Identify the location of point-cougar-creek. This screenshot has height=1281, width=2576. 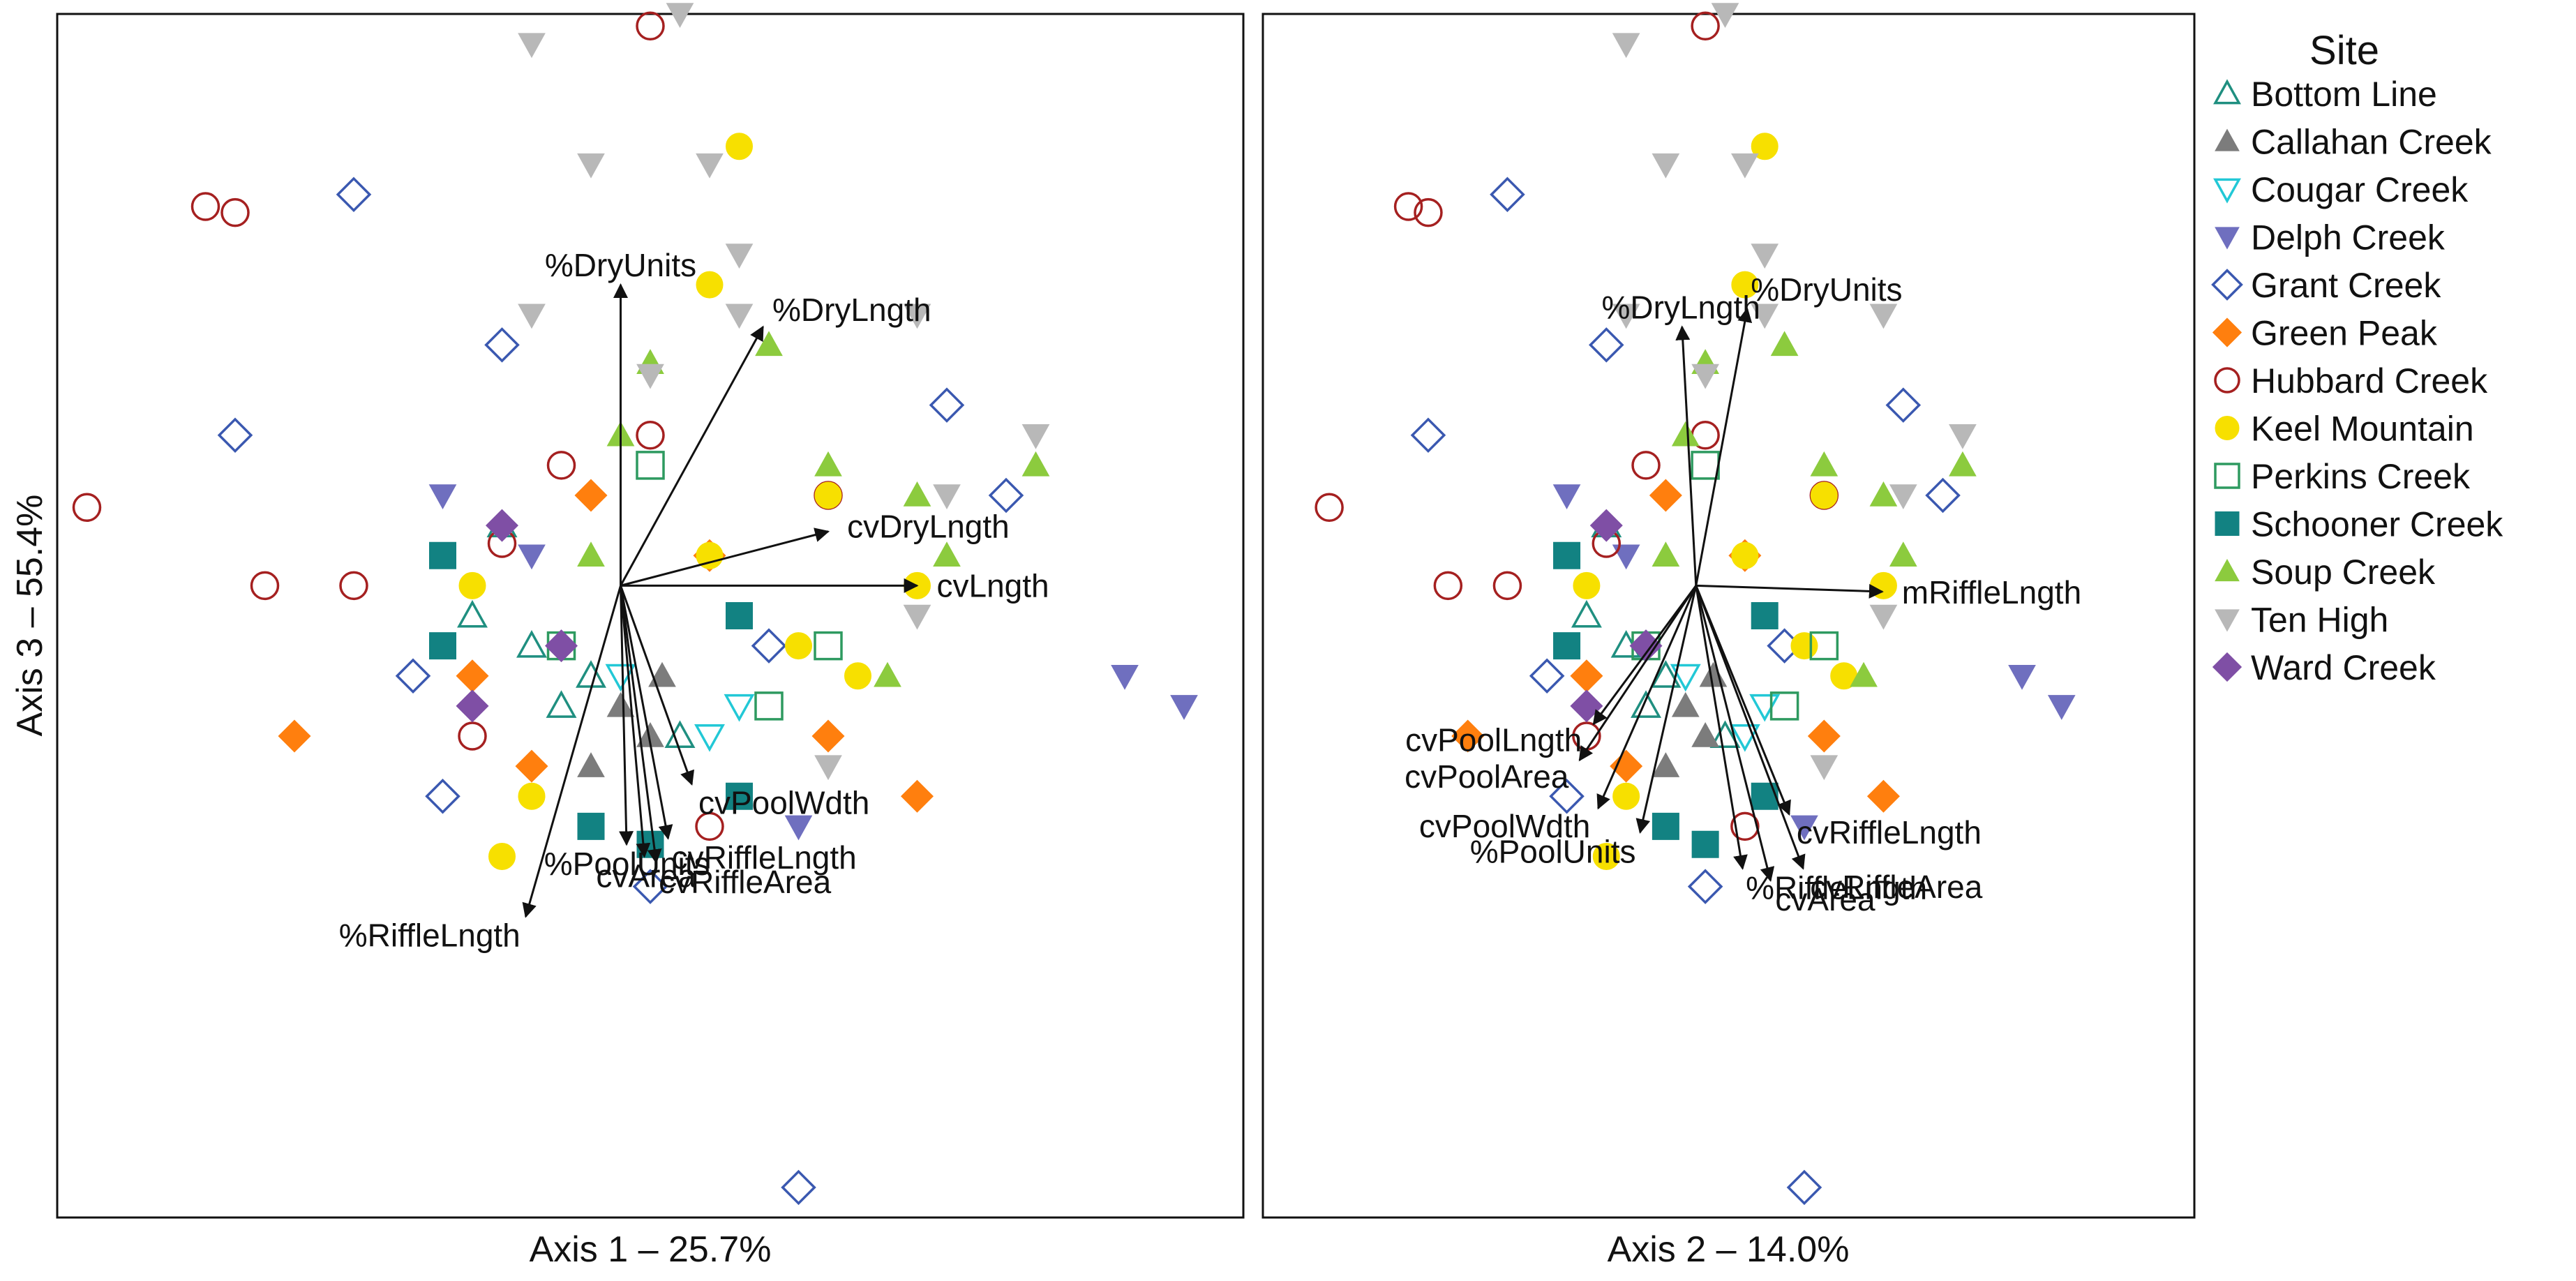
(739, 708).